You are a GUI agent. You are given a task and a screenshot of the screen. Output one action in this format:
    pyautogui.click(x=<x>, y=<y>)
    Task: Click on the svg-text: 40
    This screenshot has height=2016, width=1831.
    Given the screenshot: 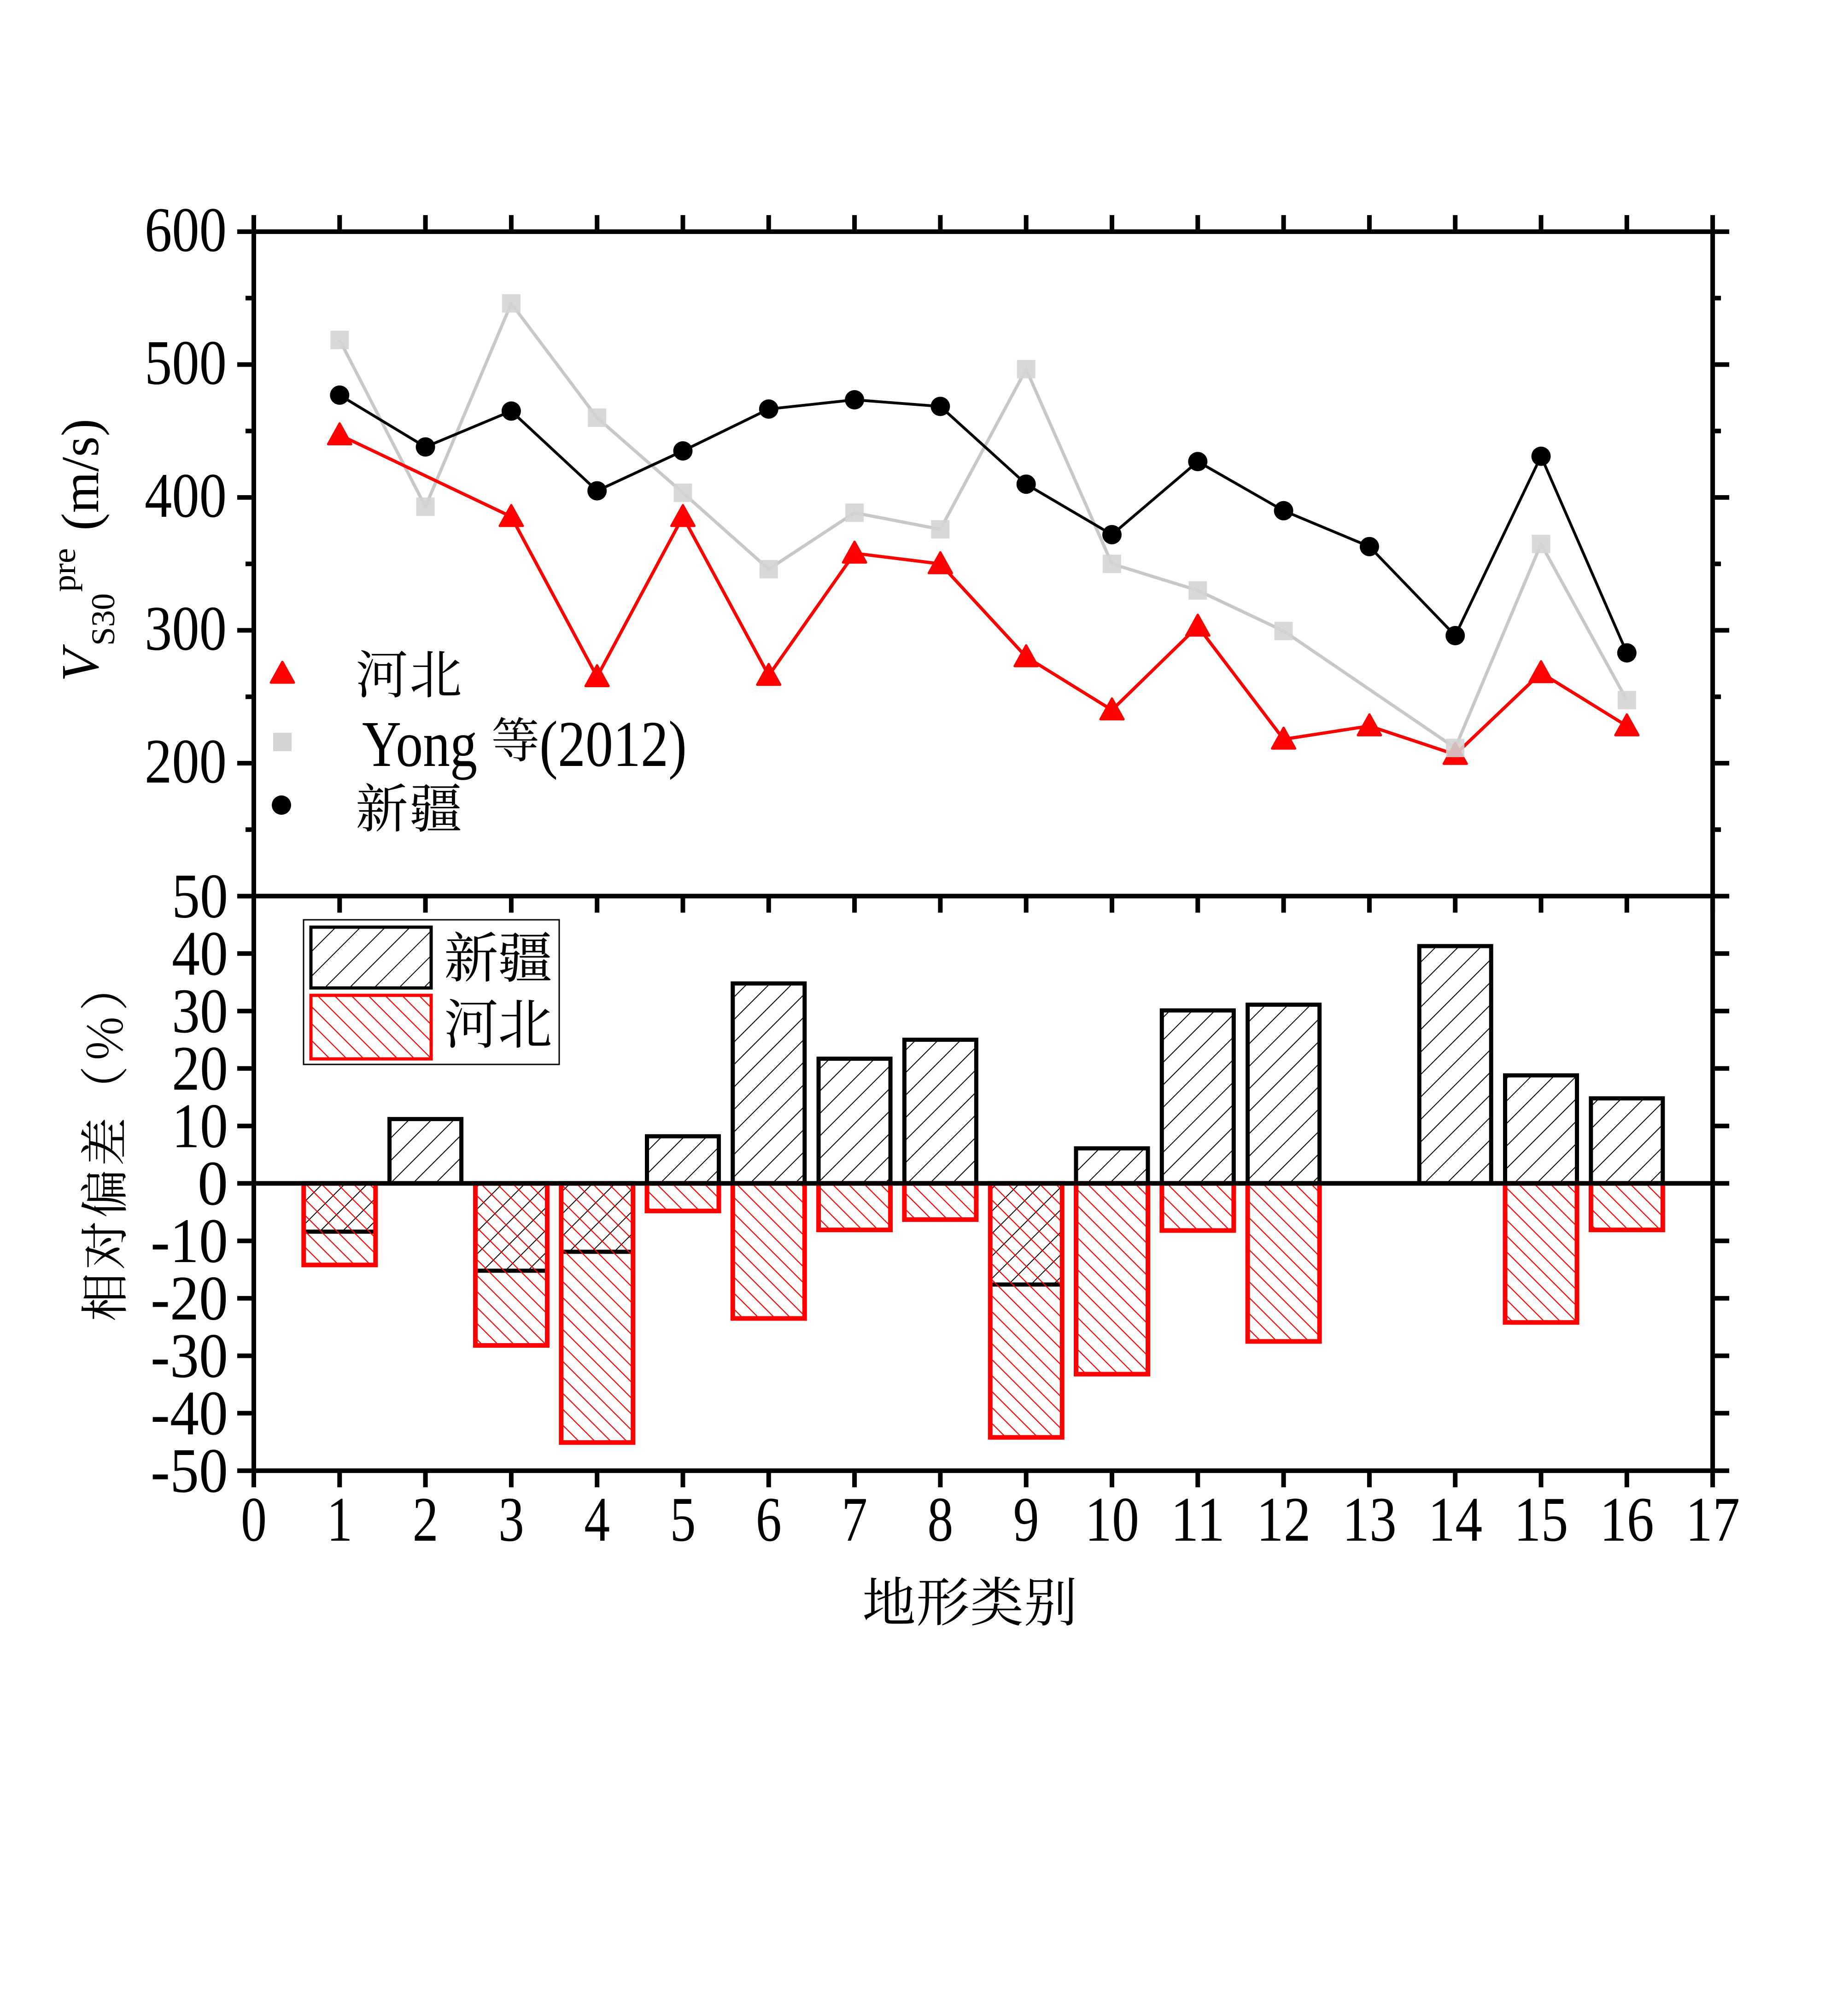 What is the action you would take?
    pyautogui.click(x=200, y=953)
    